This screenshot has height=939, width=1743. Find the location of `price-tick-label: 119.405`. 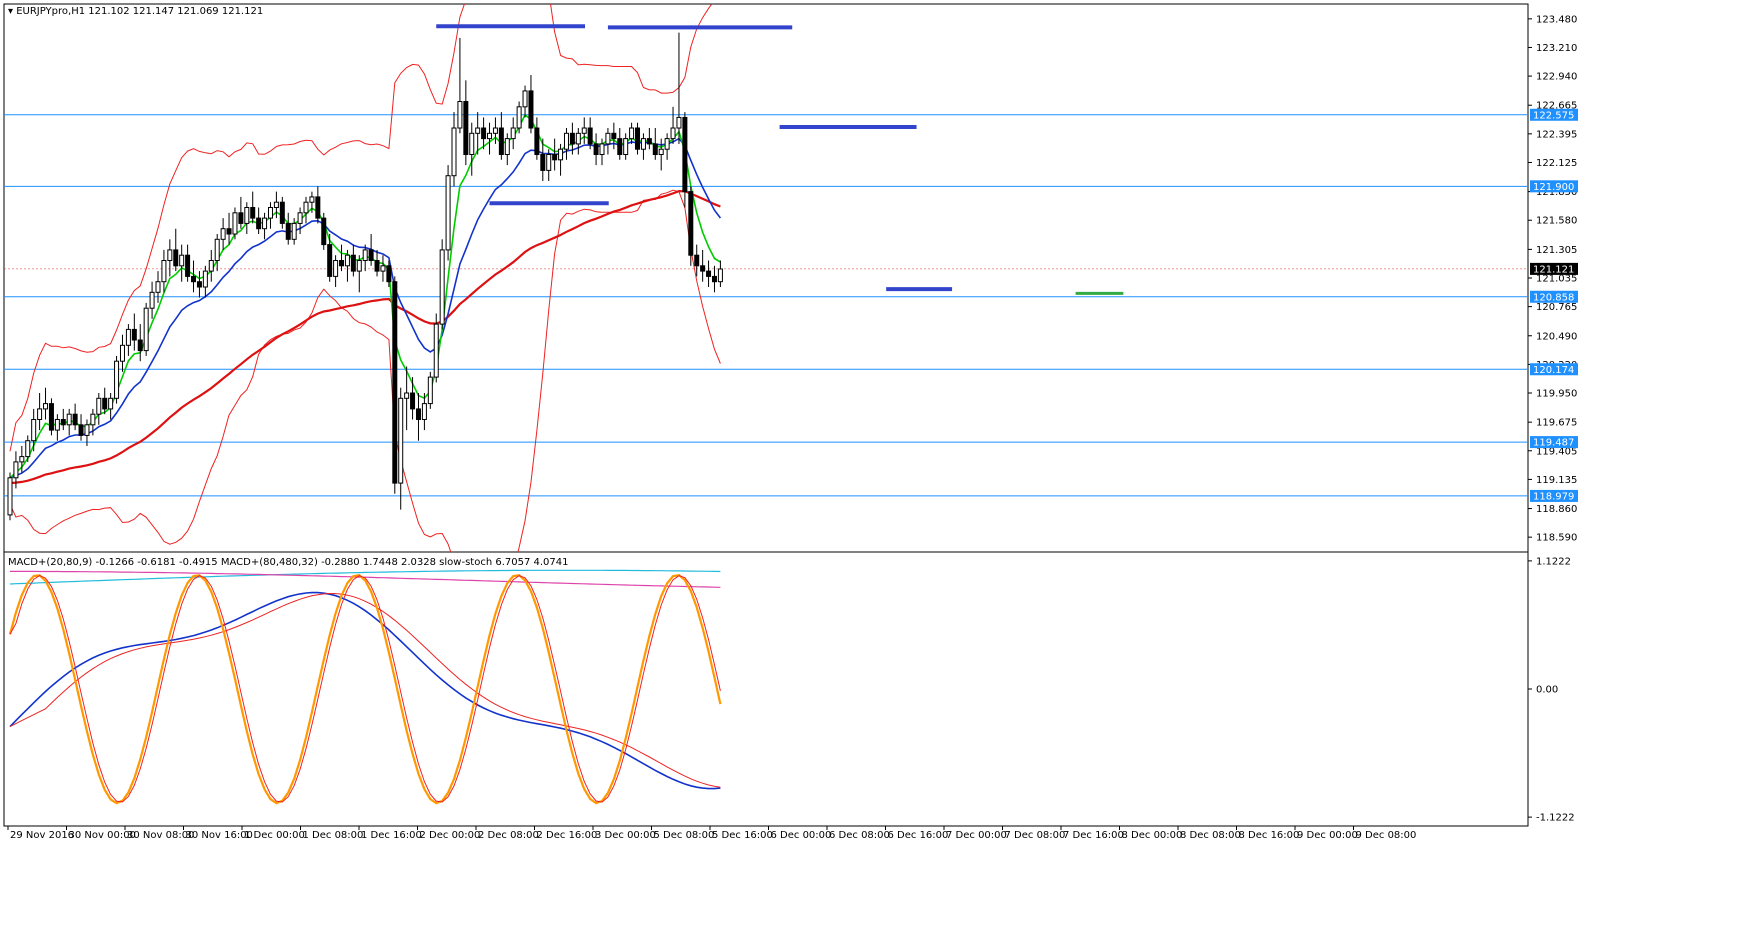

price-tick-label: 119.405 is located at coordinates (1556, 451).